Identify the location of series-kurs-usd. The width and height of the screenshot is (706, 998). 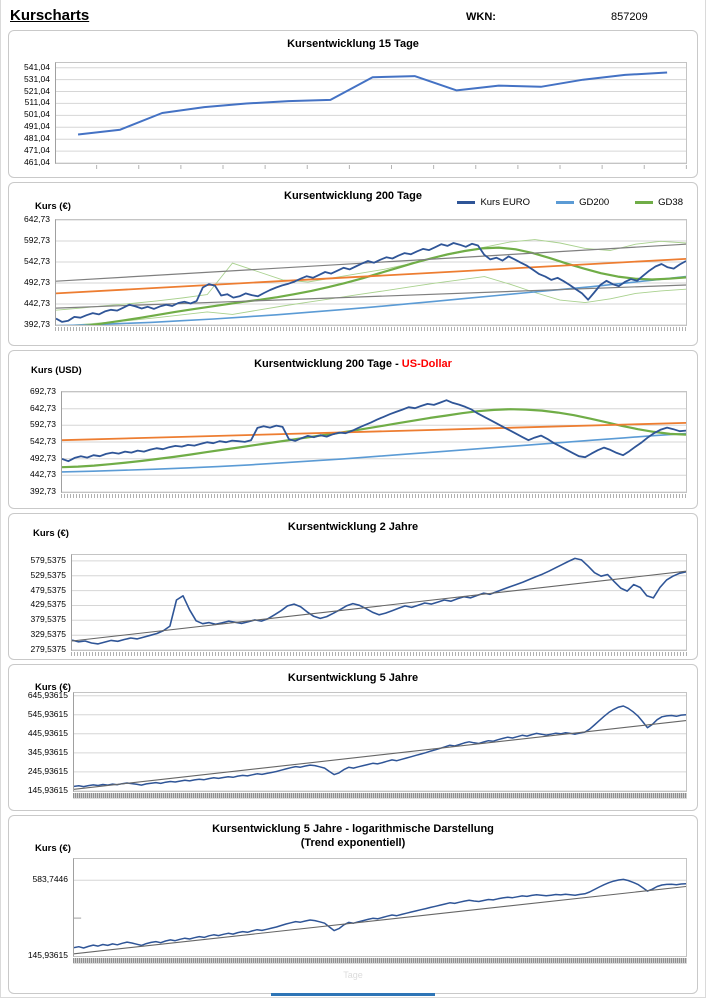
(374, 430).